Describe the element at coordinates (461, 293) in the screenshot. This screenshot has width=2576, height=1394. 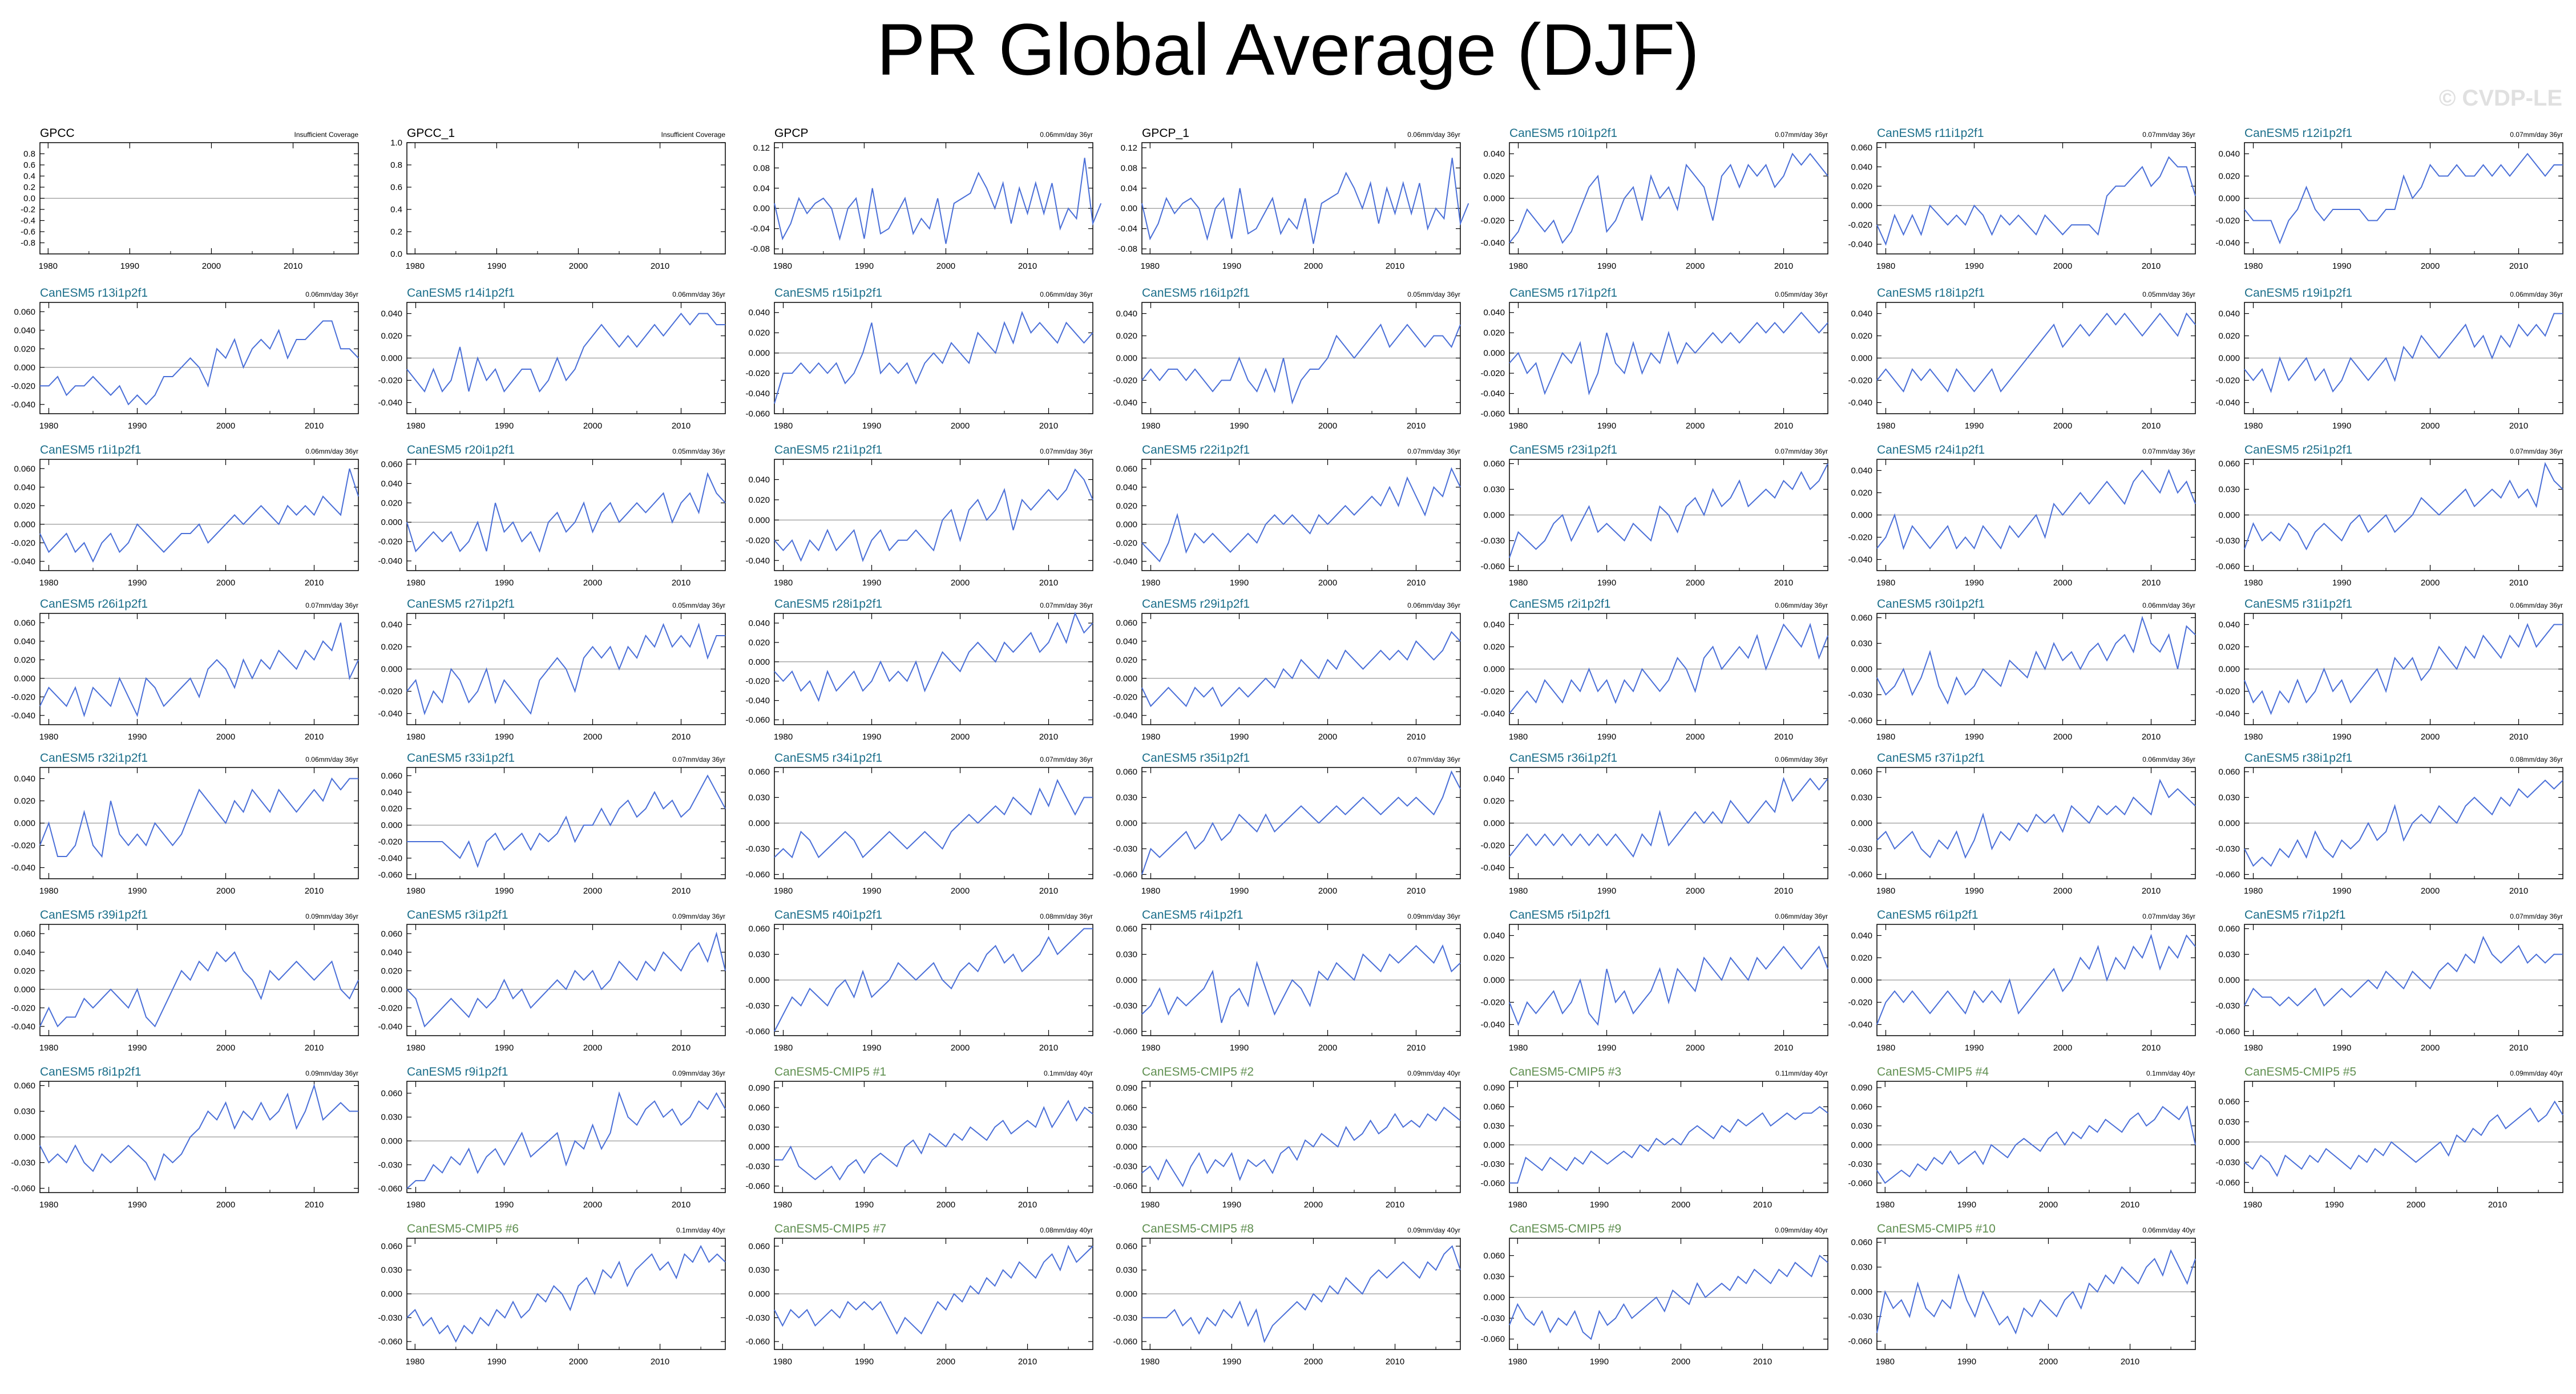
I see `panel-title: CanESM5 r14i1p2f1` at that location.